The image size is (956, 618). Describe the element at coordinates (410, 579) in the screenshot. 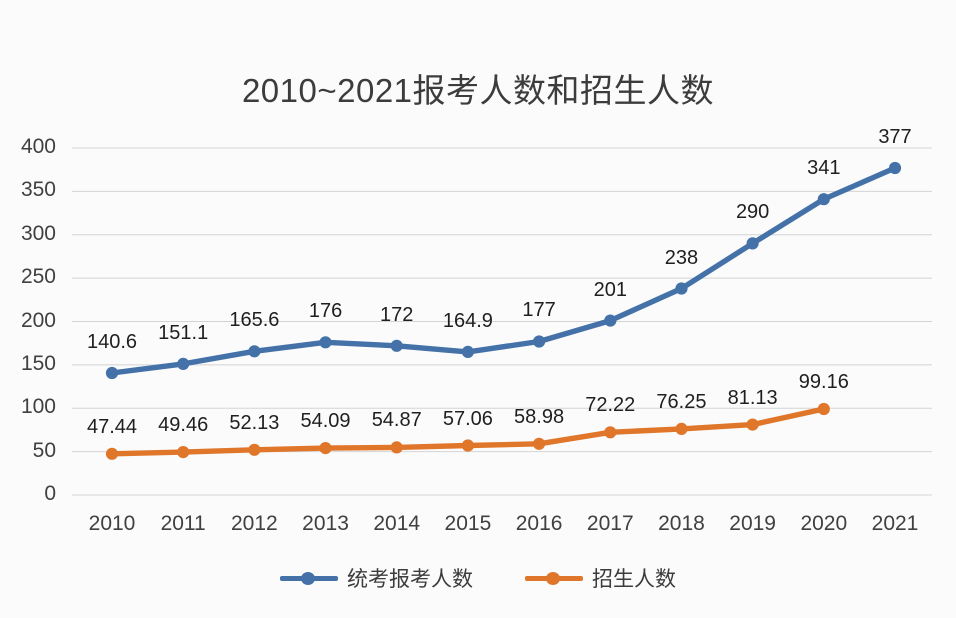

I see `legend-label-blue: 统考报考人数` at that location.